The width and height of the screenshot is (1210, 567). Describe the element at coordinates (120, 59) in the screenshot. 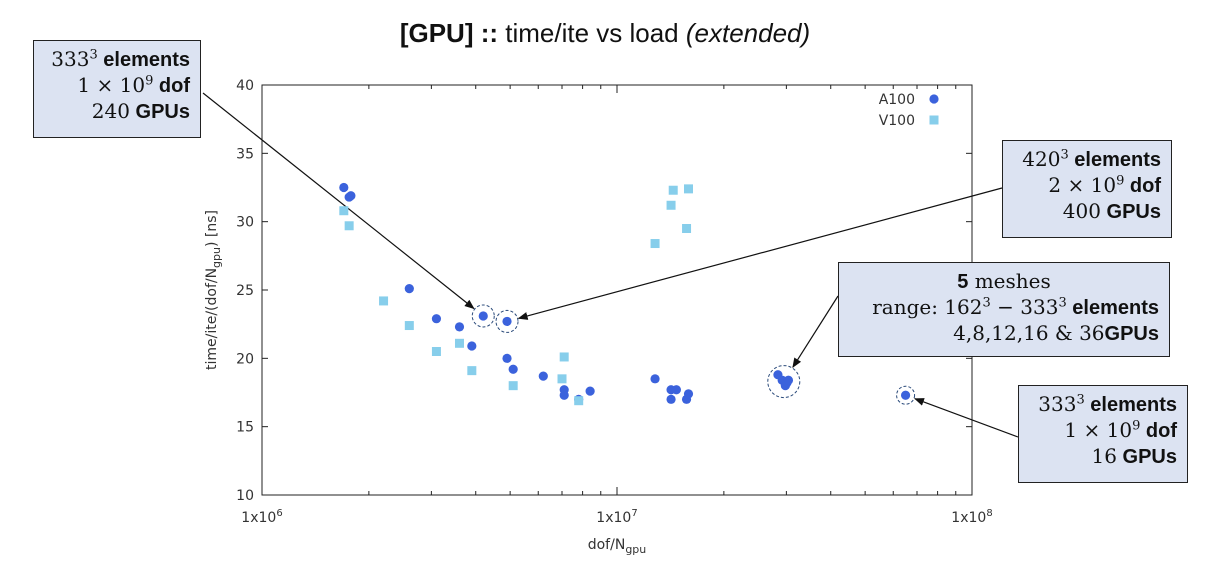

I see `callout-a1-line-1: 3333 elements` at that location.